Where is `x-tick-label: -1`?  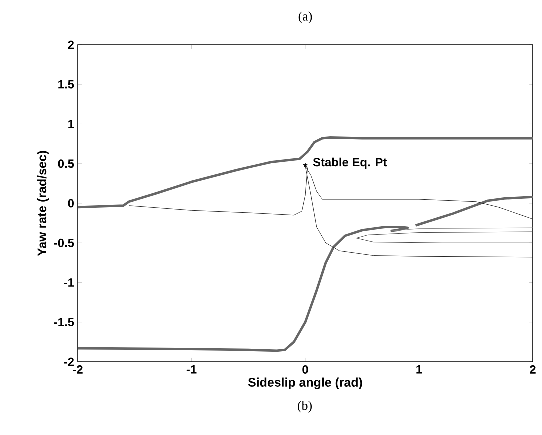 x-tick-label: -1 is located at coordinates (191, 370).